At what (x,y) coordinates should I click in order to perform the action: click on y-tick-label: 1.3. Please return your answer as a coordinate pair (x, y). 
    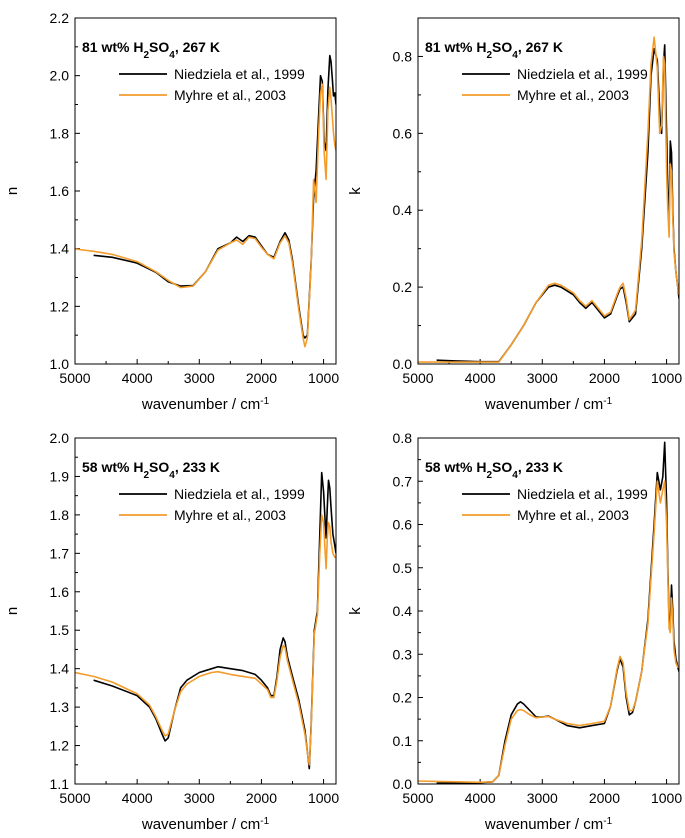
    Looking at the image, I should click on (60, 707).